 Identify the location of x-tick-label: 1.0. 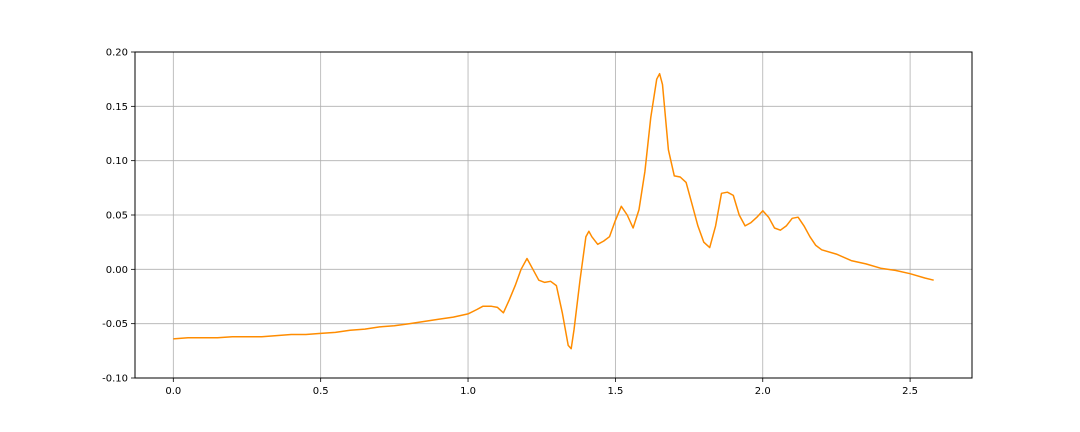
(468, 391).